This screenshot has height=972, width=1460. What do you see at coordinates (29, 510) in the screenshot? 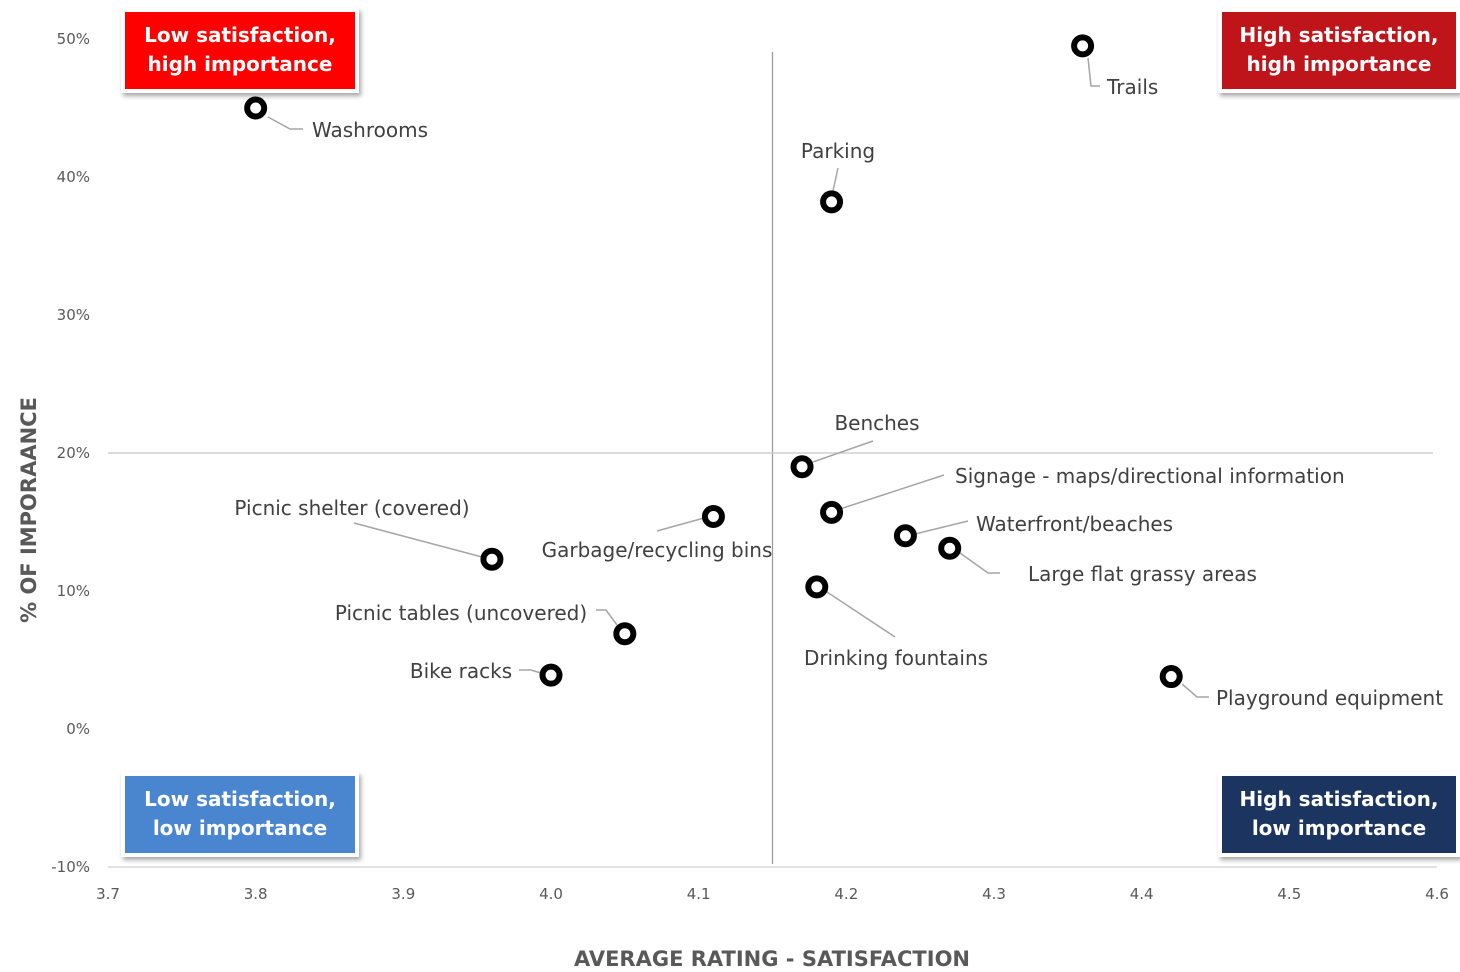
I see `y-axis-title: % OF IMPORAANCE` at bounding box center [29, 510].